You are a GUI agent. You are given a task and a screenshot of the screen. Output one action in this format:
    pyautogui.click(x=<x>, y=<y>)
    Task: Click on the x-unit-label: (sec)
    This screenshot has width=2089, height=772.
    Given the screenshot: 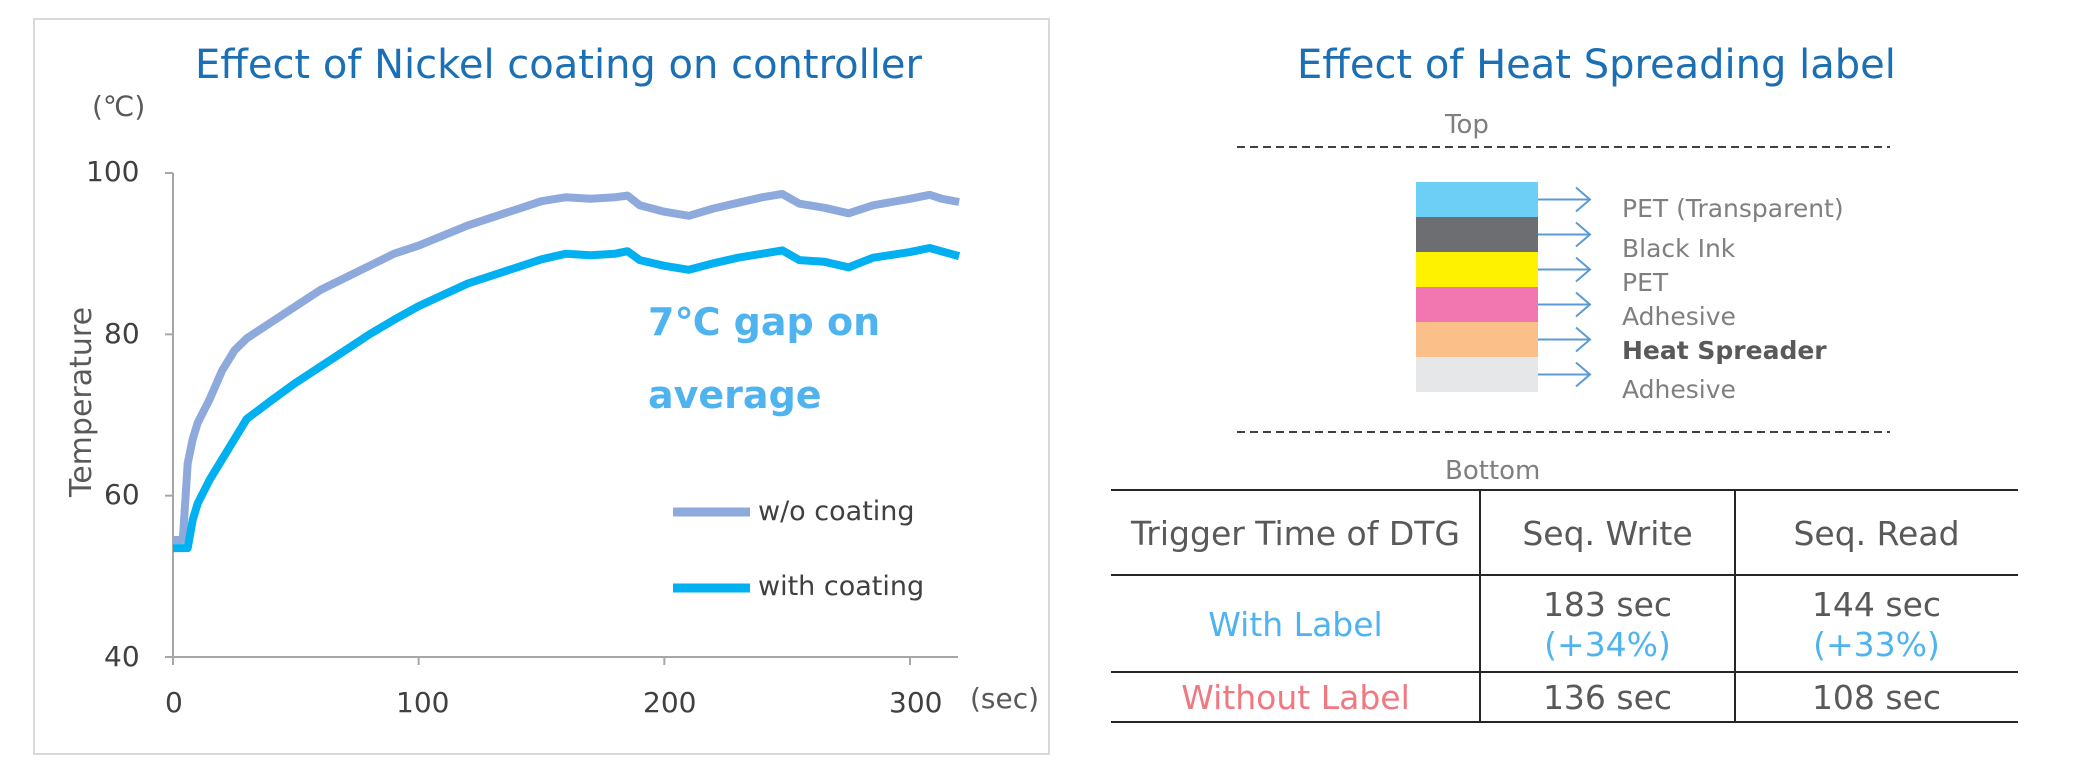 What is the action you would take?
    pyautogui.click(x=1005, y=698)
    